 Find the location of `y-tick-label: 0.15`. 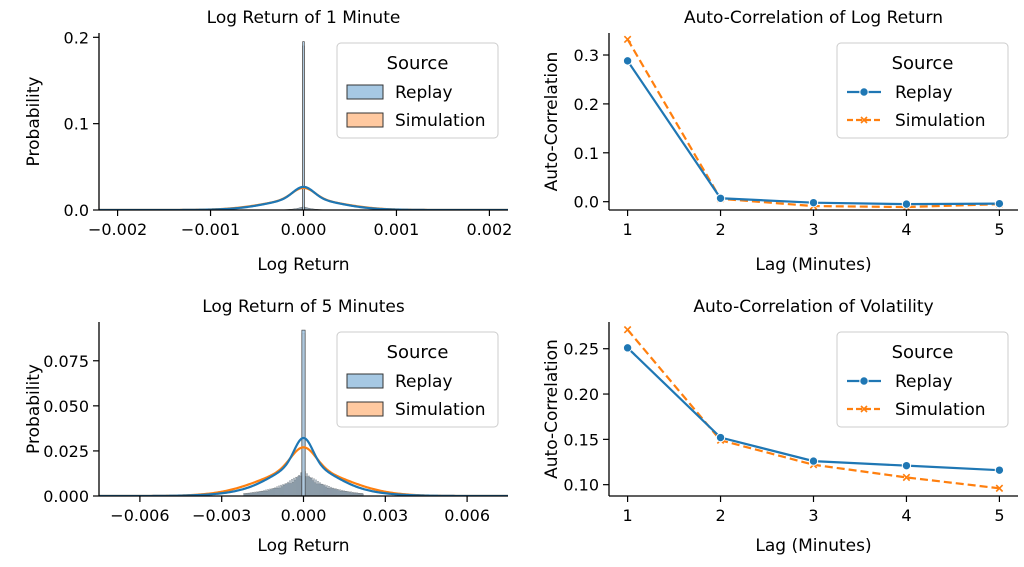

y-tick-label: 0.15 is located at coordinates (581, 439).